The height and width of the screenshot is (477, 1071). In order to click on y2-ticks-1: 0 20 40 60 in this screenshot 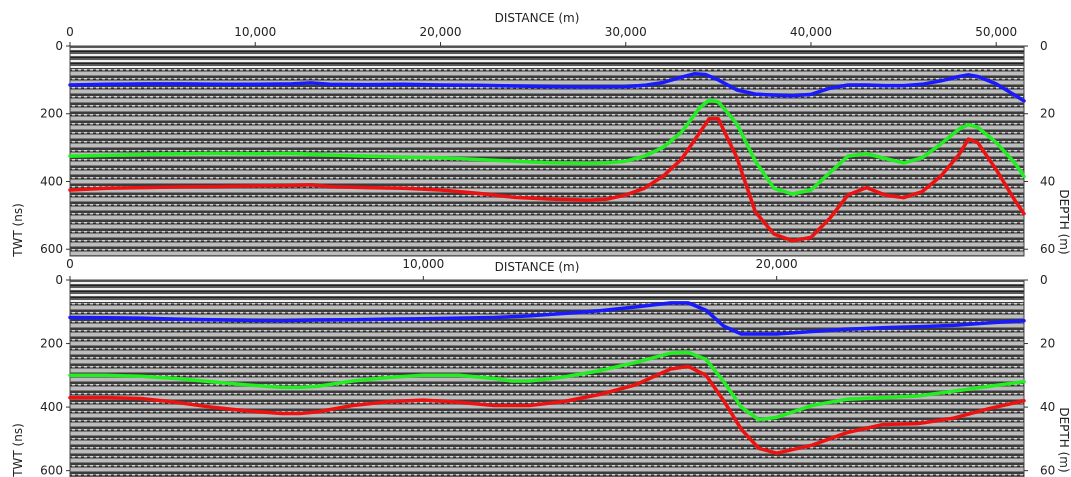, I will do `click(1039, 147)`.